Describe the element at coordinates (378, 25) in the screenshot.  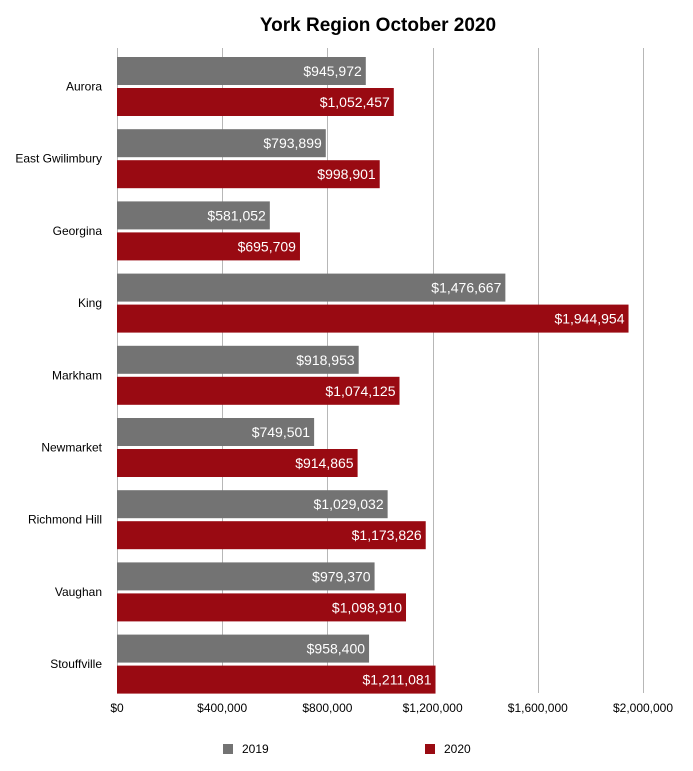
I see `chart-title: York Region October 2020` at that location.